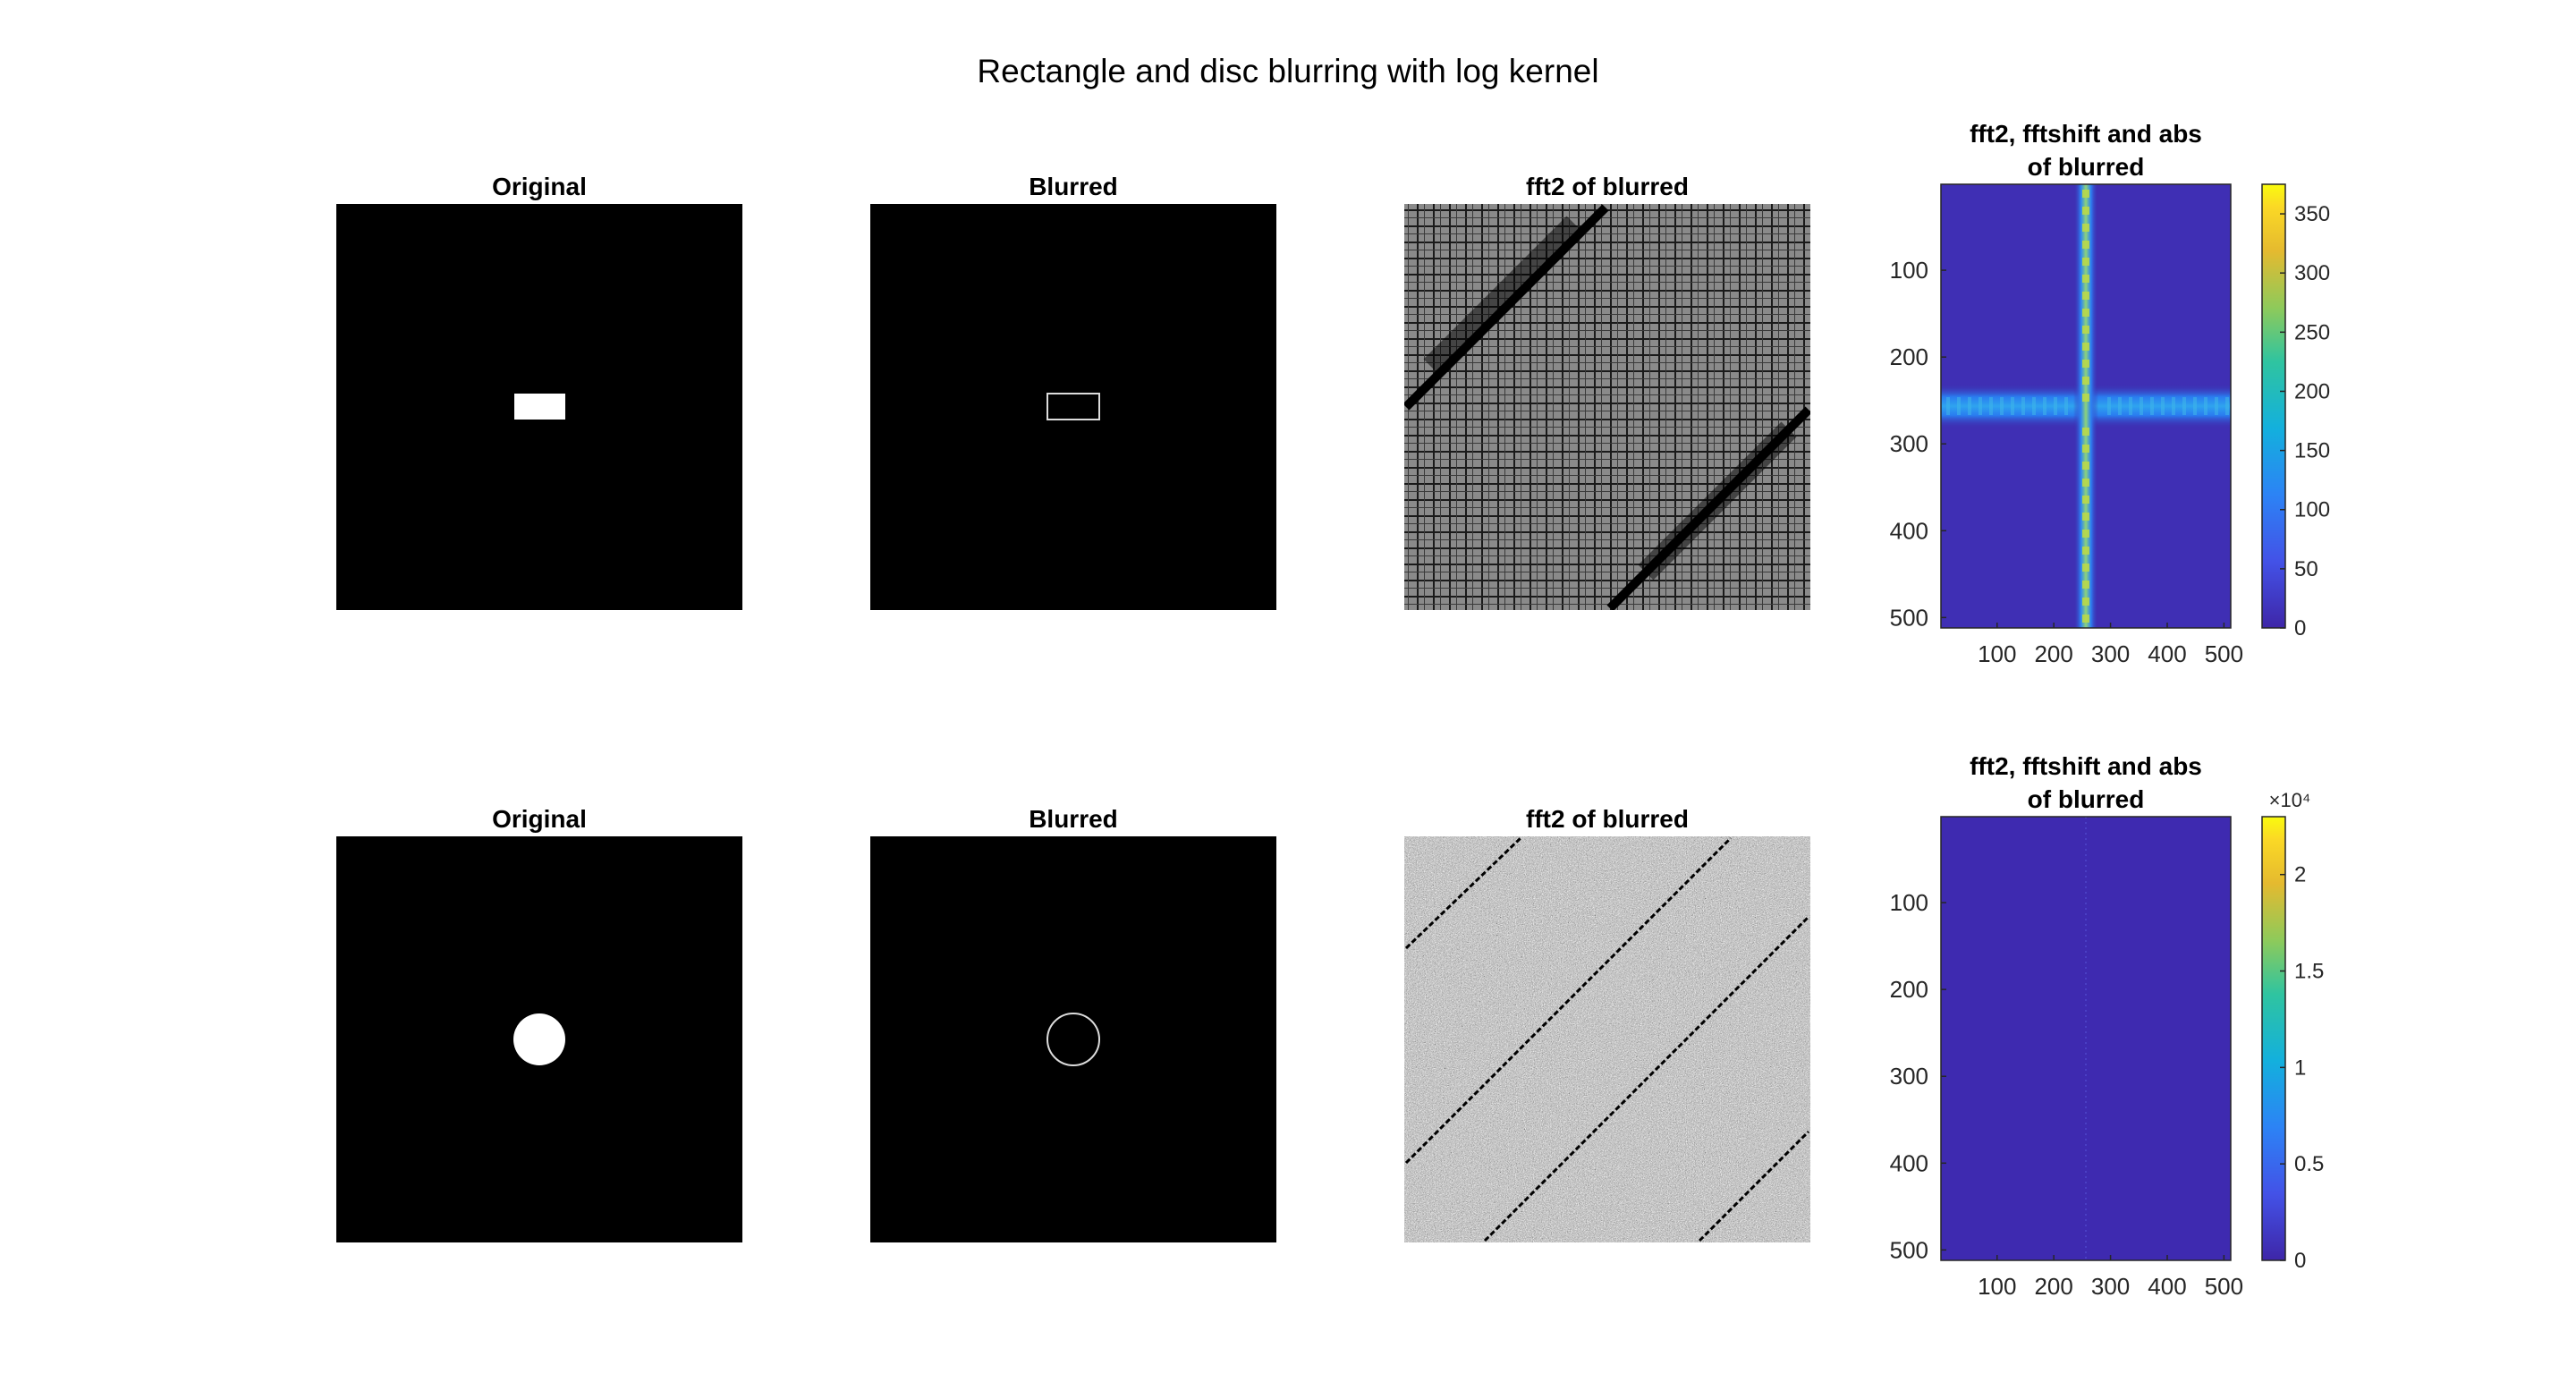 This screenshot has width=2576, height=1399. I want to click on rectangle-outline, so click(1073, 406).